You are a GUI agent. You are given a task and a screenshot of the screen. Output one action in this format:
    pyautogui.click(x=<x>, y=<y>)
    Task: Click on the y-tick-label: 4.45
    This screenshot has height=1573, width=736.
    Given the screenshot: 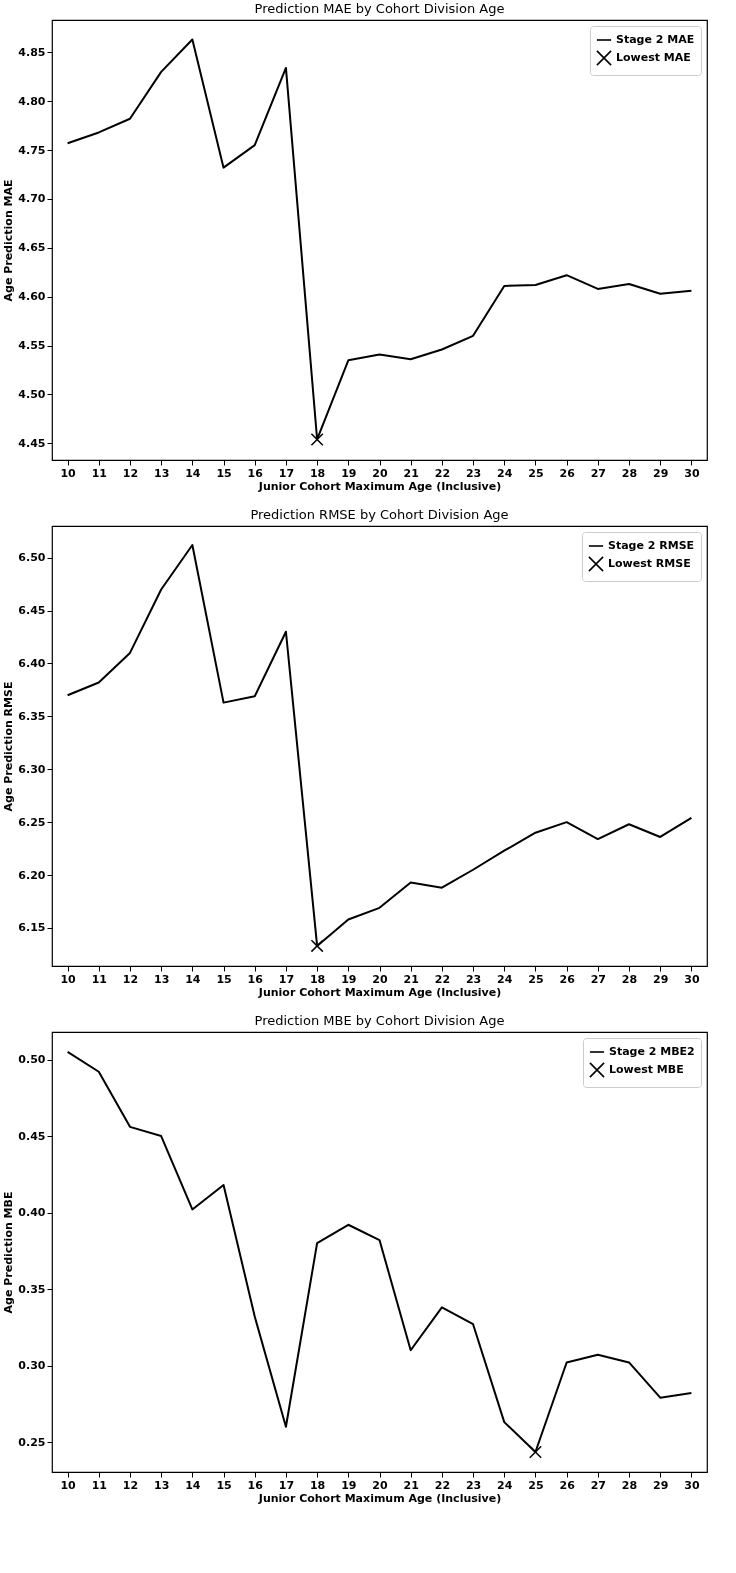 What is the action you would take?
    pyautogui.click(x=32, y=443)
    